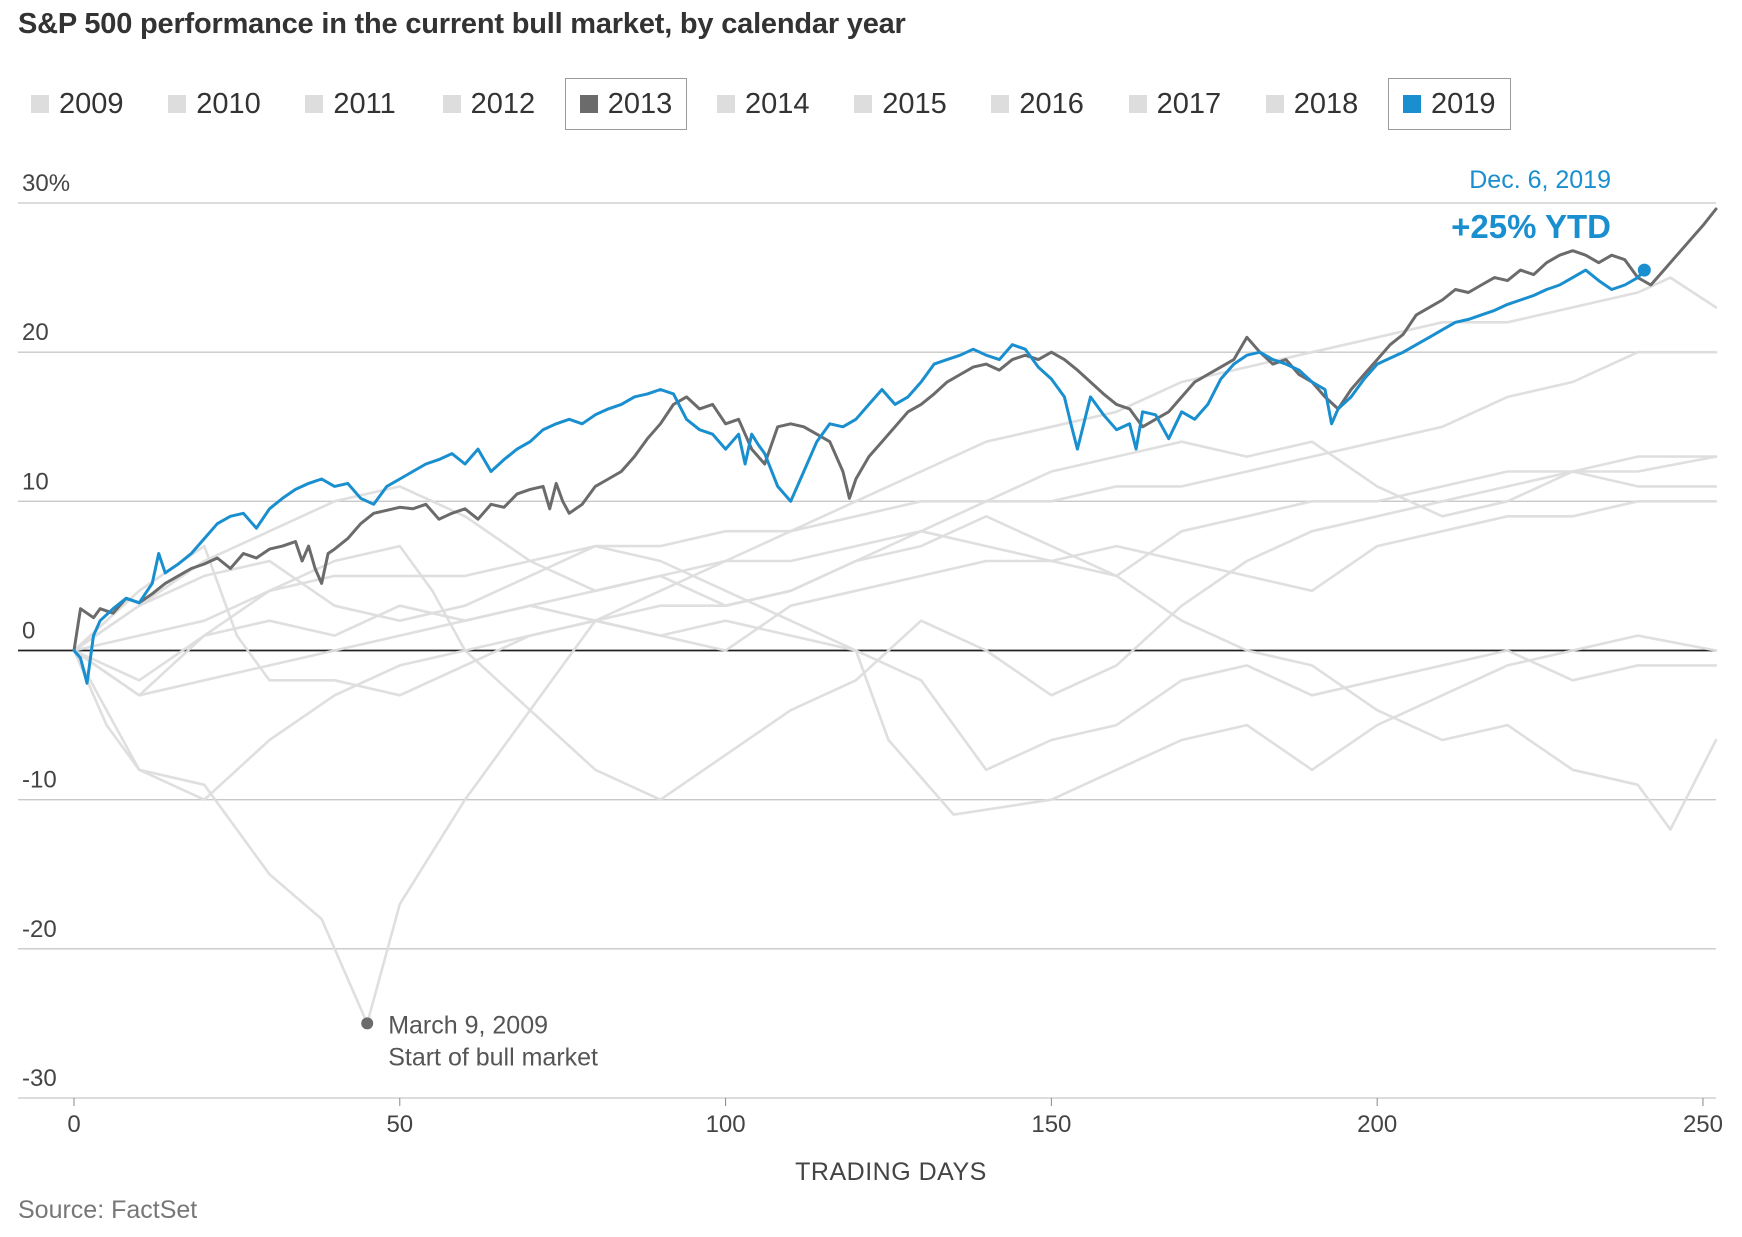 This screenshot has height=1237, width=1742. Describe the element at coordinates (1644, 270) in the screenshot. I see `annotation-dot-latest` at that location.